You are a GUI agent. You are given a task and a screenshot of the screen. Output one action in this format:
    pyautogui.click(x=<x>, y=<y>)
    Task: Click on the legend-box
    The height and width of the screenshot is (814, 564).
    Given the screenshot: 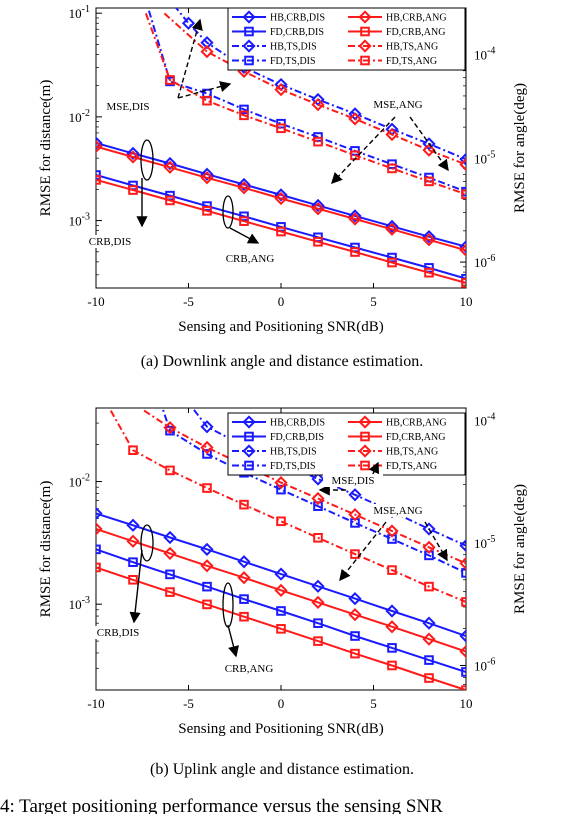 What is the action you would take?
    pyautogui.click(x=346, y=39)
    